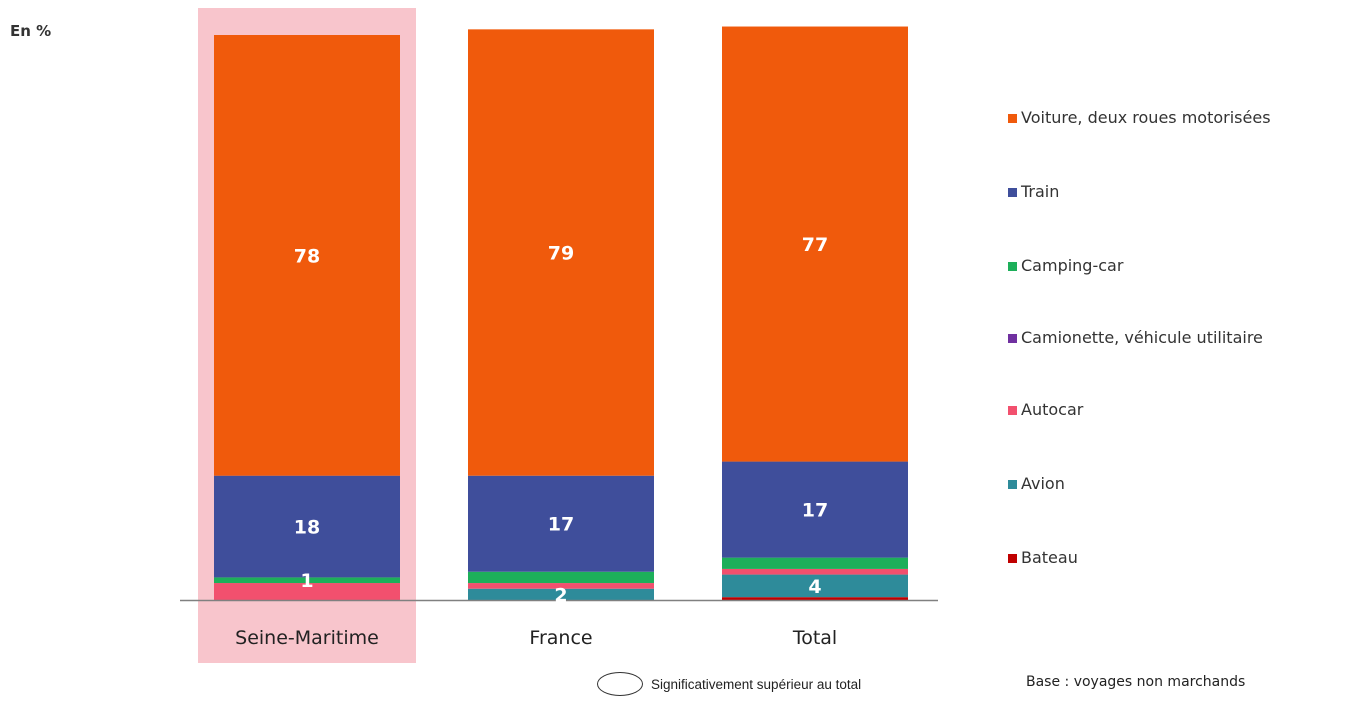  I want to click on legend-item-camionette-vehicule-utilitaire: Camionette, véhicule utilitaire, so click(1142, 338).